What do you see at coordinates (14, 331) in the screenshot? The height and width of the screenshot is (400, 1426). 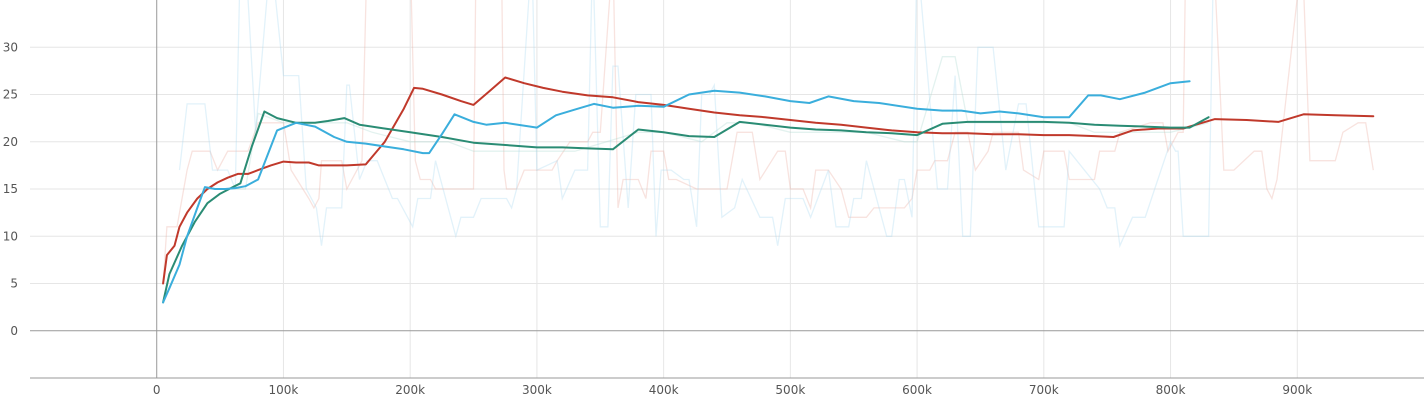 I see `y-tick-label: 0` at bounding box center [14, 331].